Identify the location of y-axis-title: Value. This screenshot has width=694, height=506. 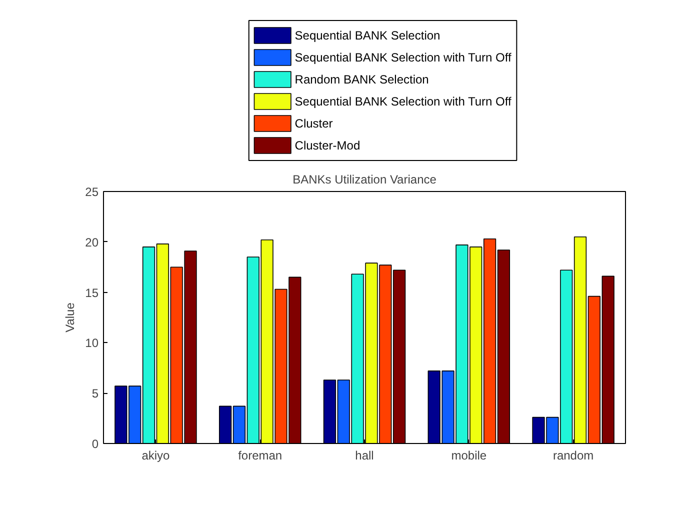
(70, 317).